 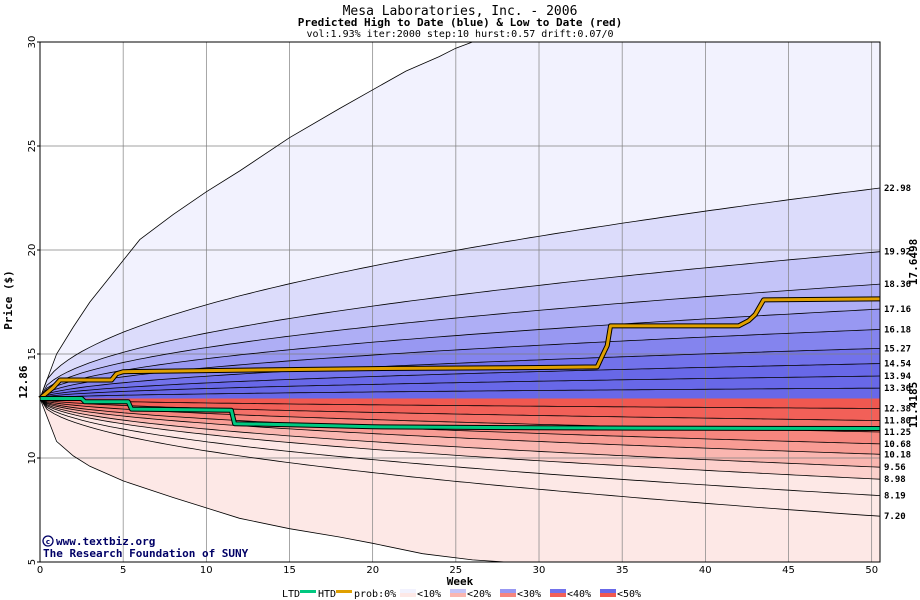 What do you see at coordinates (897, 349) in the screenshot?
I see `quantile-label: 15.27` at bounding box center [897, 349].